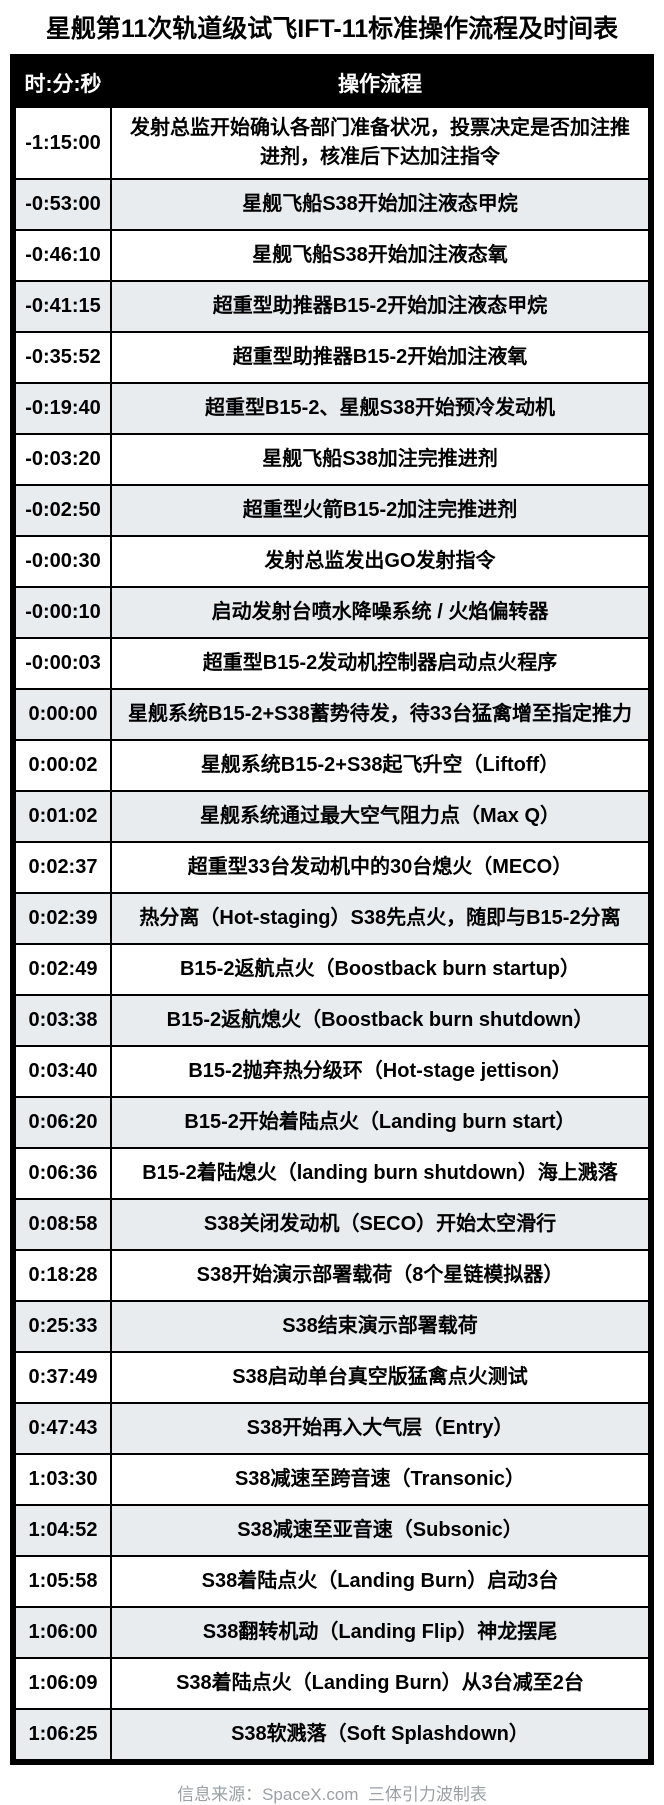  I want to click on time-cell: -1:15:00, so click(62, 143).